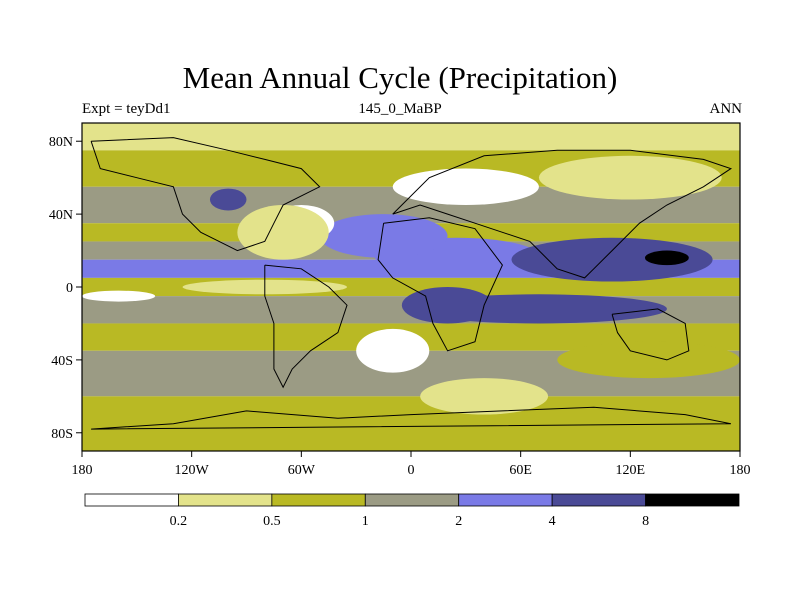 This screenshot has width=800, height=600. I want to click on time-slice-label: 145_0_MaBP, so click(400, 109).